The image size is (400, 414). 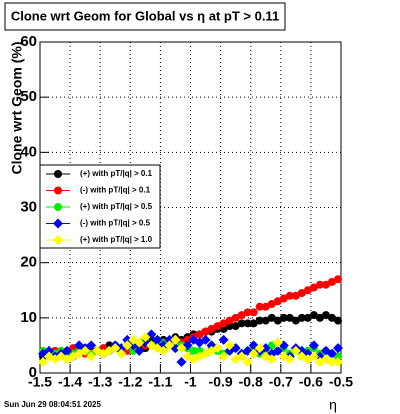 What do you see at coordinates (116, 173) in the screenshot?
I see `legend-label: (+) with pT/|q| > 0.1` at bounding box center [116, 173].